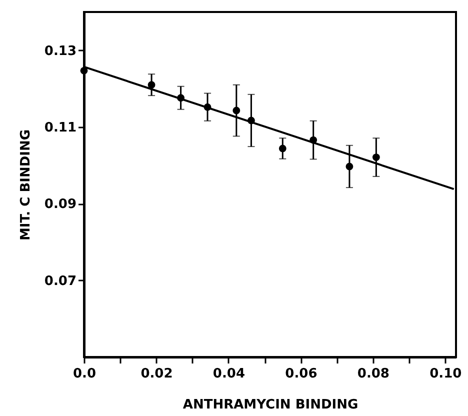 This screenshot has width=468, height=416. What do you see at coordinates (270, 405) in the screenshot?
I see `x-axis-title: ANTHRAMYCIN BINDING` at bounding box center [270, 405].